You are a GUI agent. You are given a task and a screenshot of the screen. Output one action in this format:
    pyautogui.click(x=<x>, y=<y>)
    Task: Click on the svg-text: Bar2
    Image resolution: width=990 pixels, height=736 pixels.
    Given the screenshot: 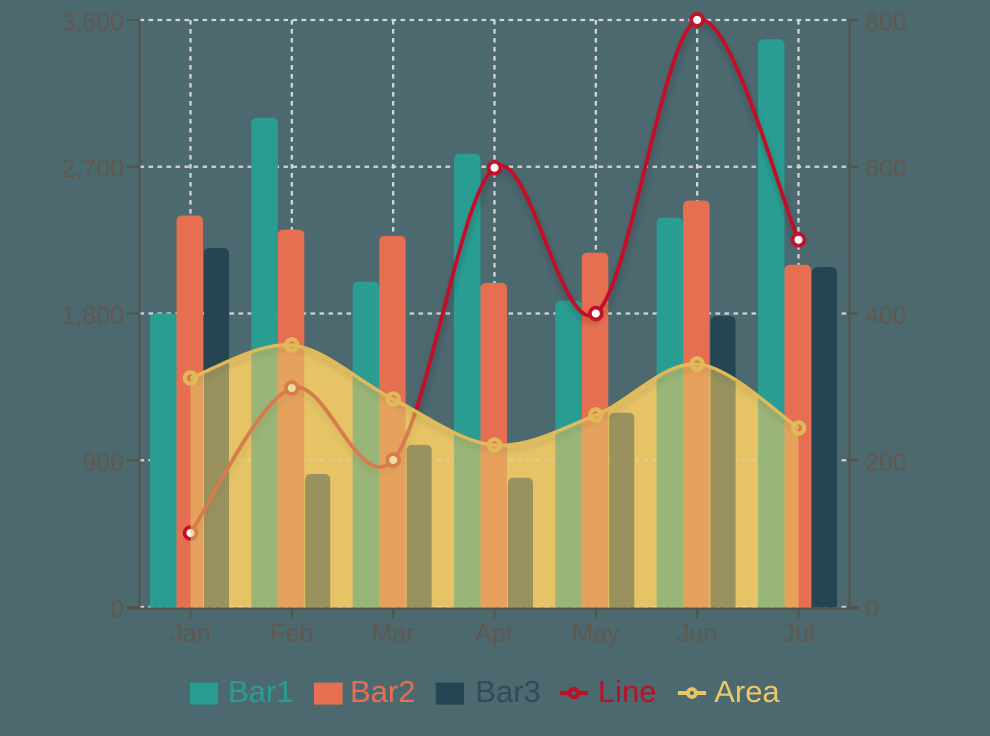 What is the action you would take?
    pyautogui.click(x=382, y=691)
    